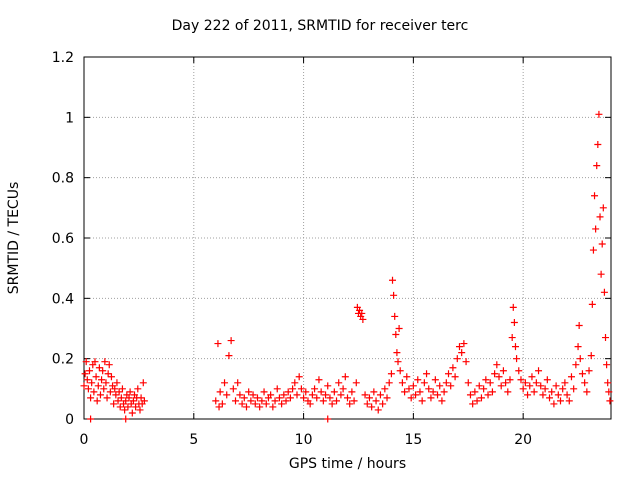  I want to click on y-axis-label: SRMTID / TECUs, so click(14, 238).